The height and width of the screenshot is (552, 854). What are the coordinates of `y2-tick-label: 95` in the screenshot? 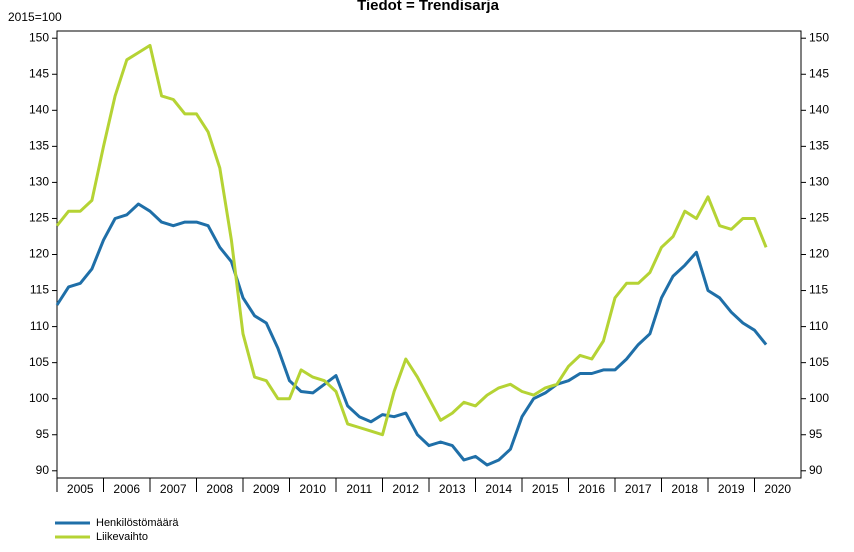 It's located at (816, 434).